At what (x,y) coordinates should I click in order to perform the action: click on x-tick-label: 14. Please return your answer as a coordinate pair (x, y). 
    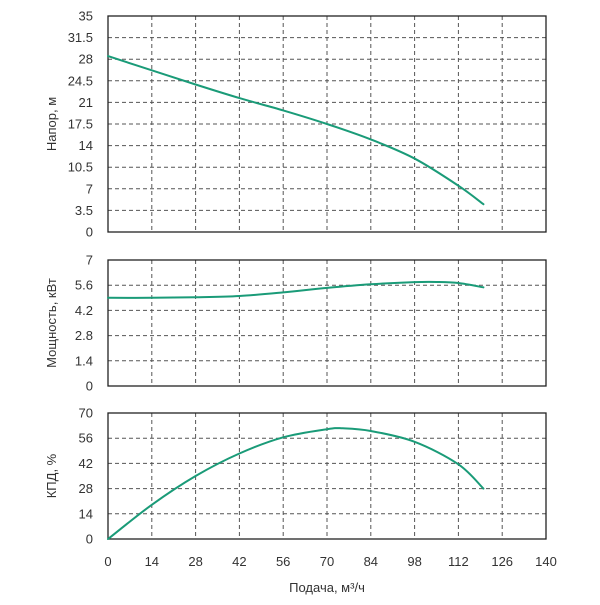
    Looking at the image, I should click on (152, 561).